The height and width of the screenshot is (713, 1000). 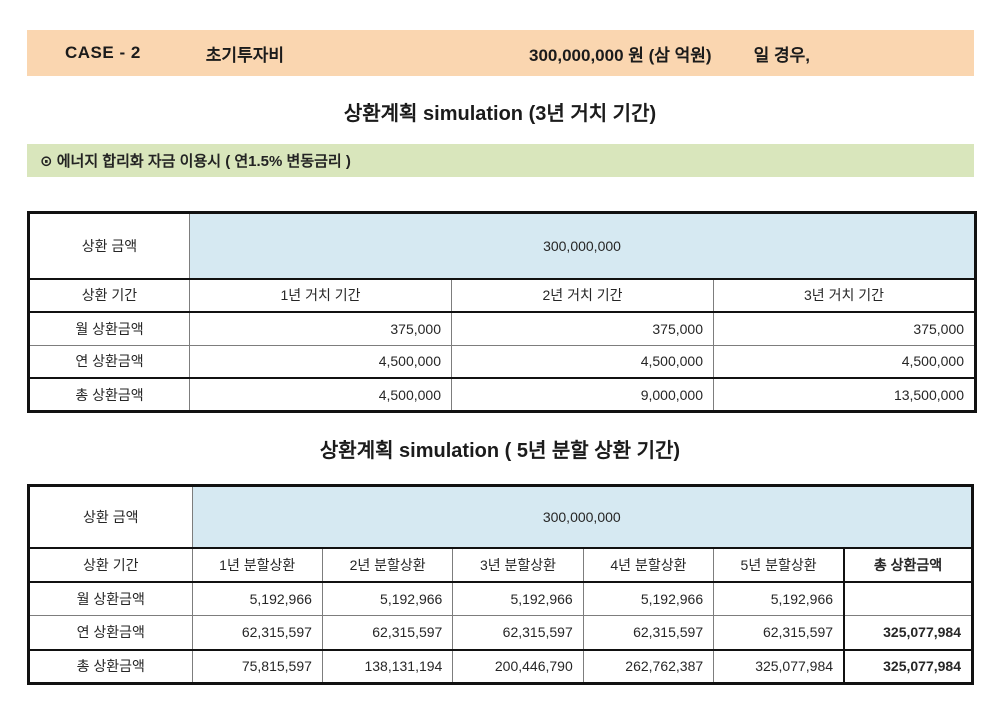 What do you see at coordinates (620, 55) in the screenshot?
I see `initial-investment-amount: 300,000,000 원 (삼 억원)` at bounding box center [620, 55].